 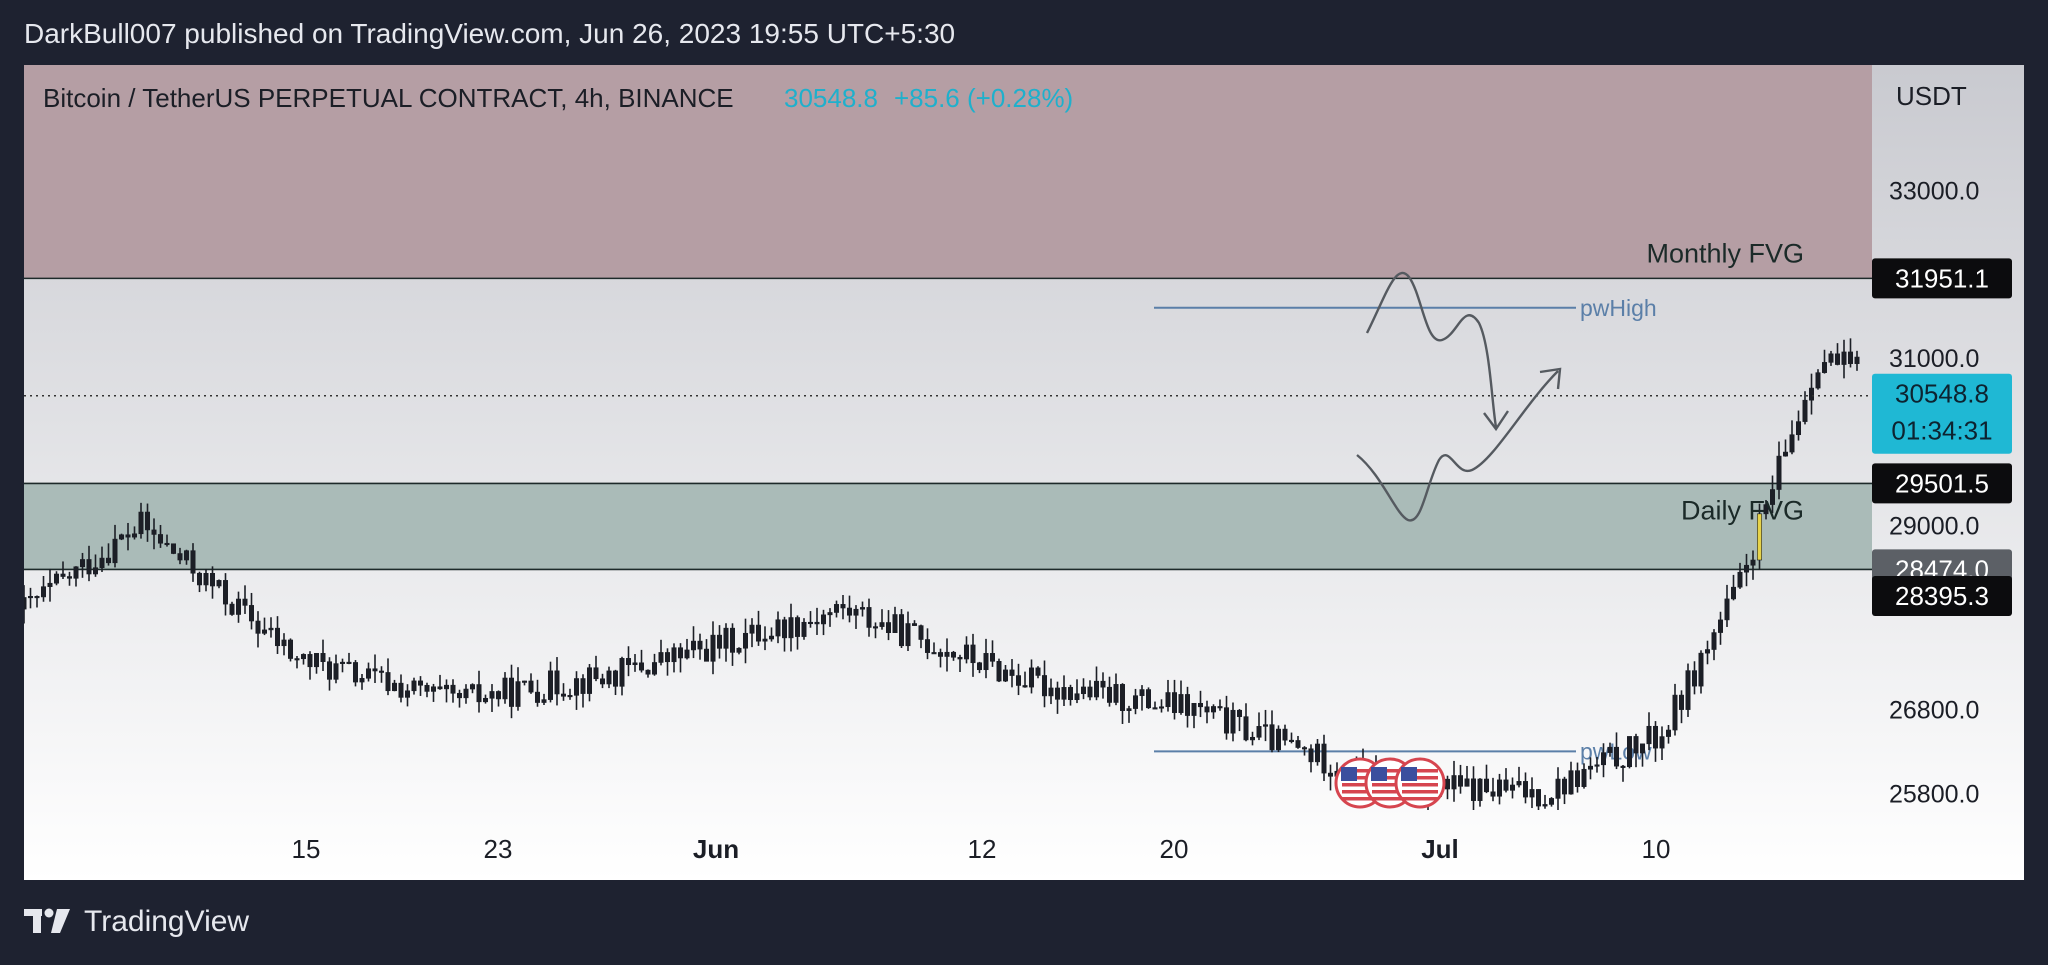 I want to click on price-label-box, so click(x=1942, y=413).